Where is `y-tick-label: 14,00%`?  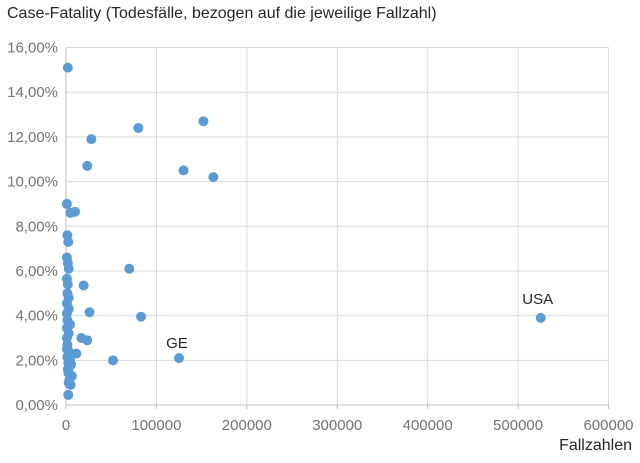
y-tick-label: 14,00% is located at coordinates (32, 92).